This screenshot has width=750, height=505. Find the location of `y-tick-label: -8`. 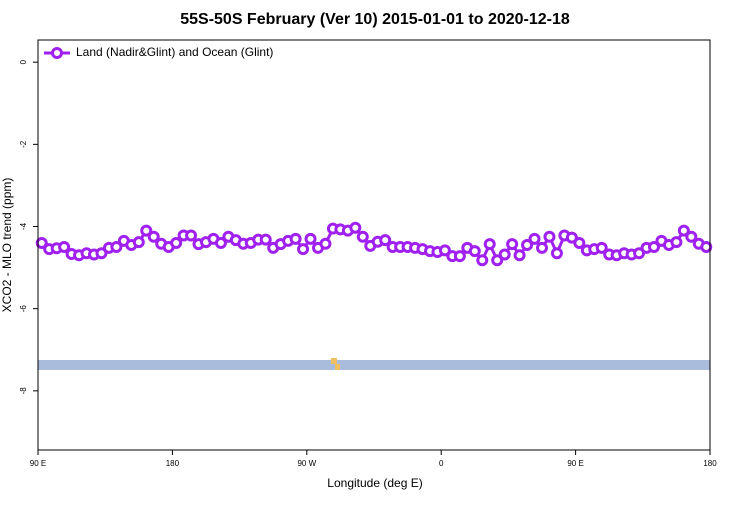

y-tick-label: -8 is located at coordinates (23, 391).